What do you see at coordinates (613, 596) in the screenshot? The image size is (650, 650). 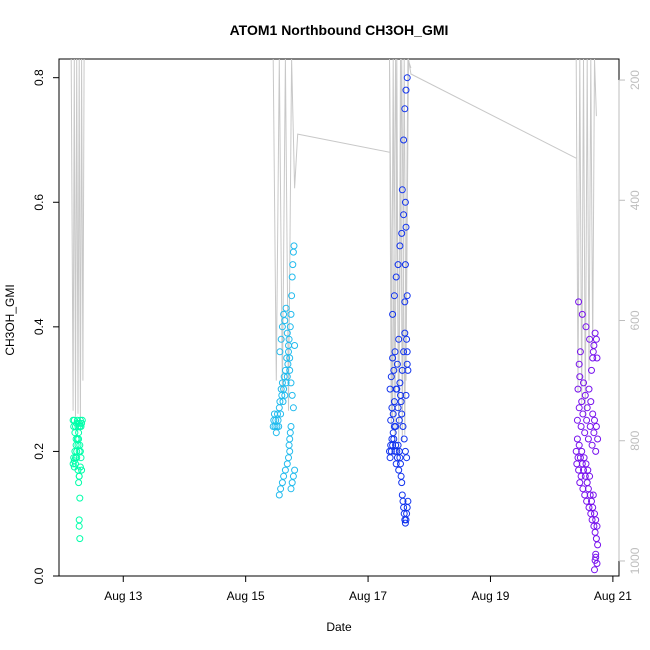 I see `x-tick-label: Aug 21` at bounding box center [613, 596].